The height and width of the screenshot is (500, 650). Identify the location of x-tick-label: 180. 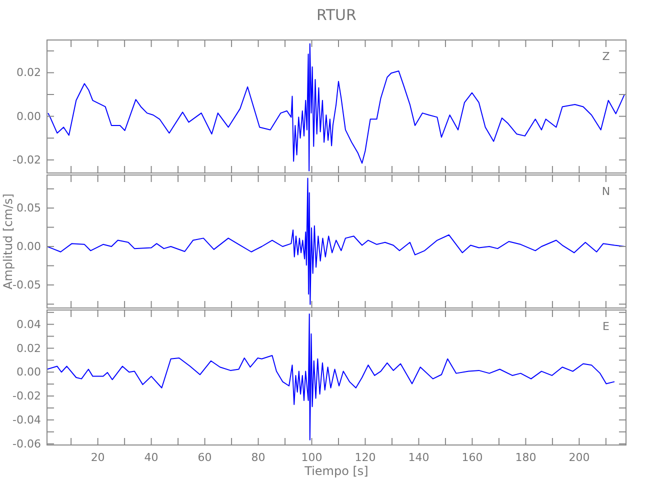
(525, 457).